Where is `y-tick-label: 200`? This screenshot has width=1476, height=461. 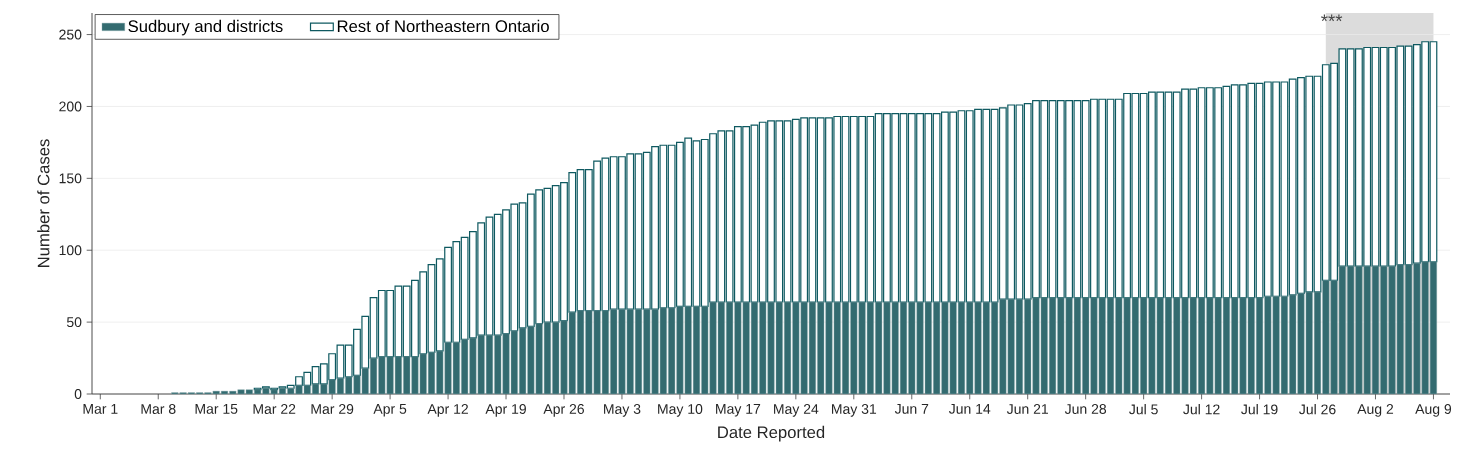 y-tick-label: 200 is located at coordinates (70, 106).